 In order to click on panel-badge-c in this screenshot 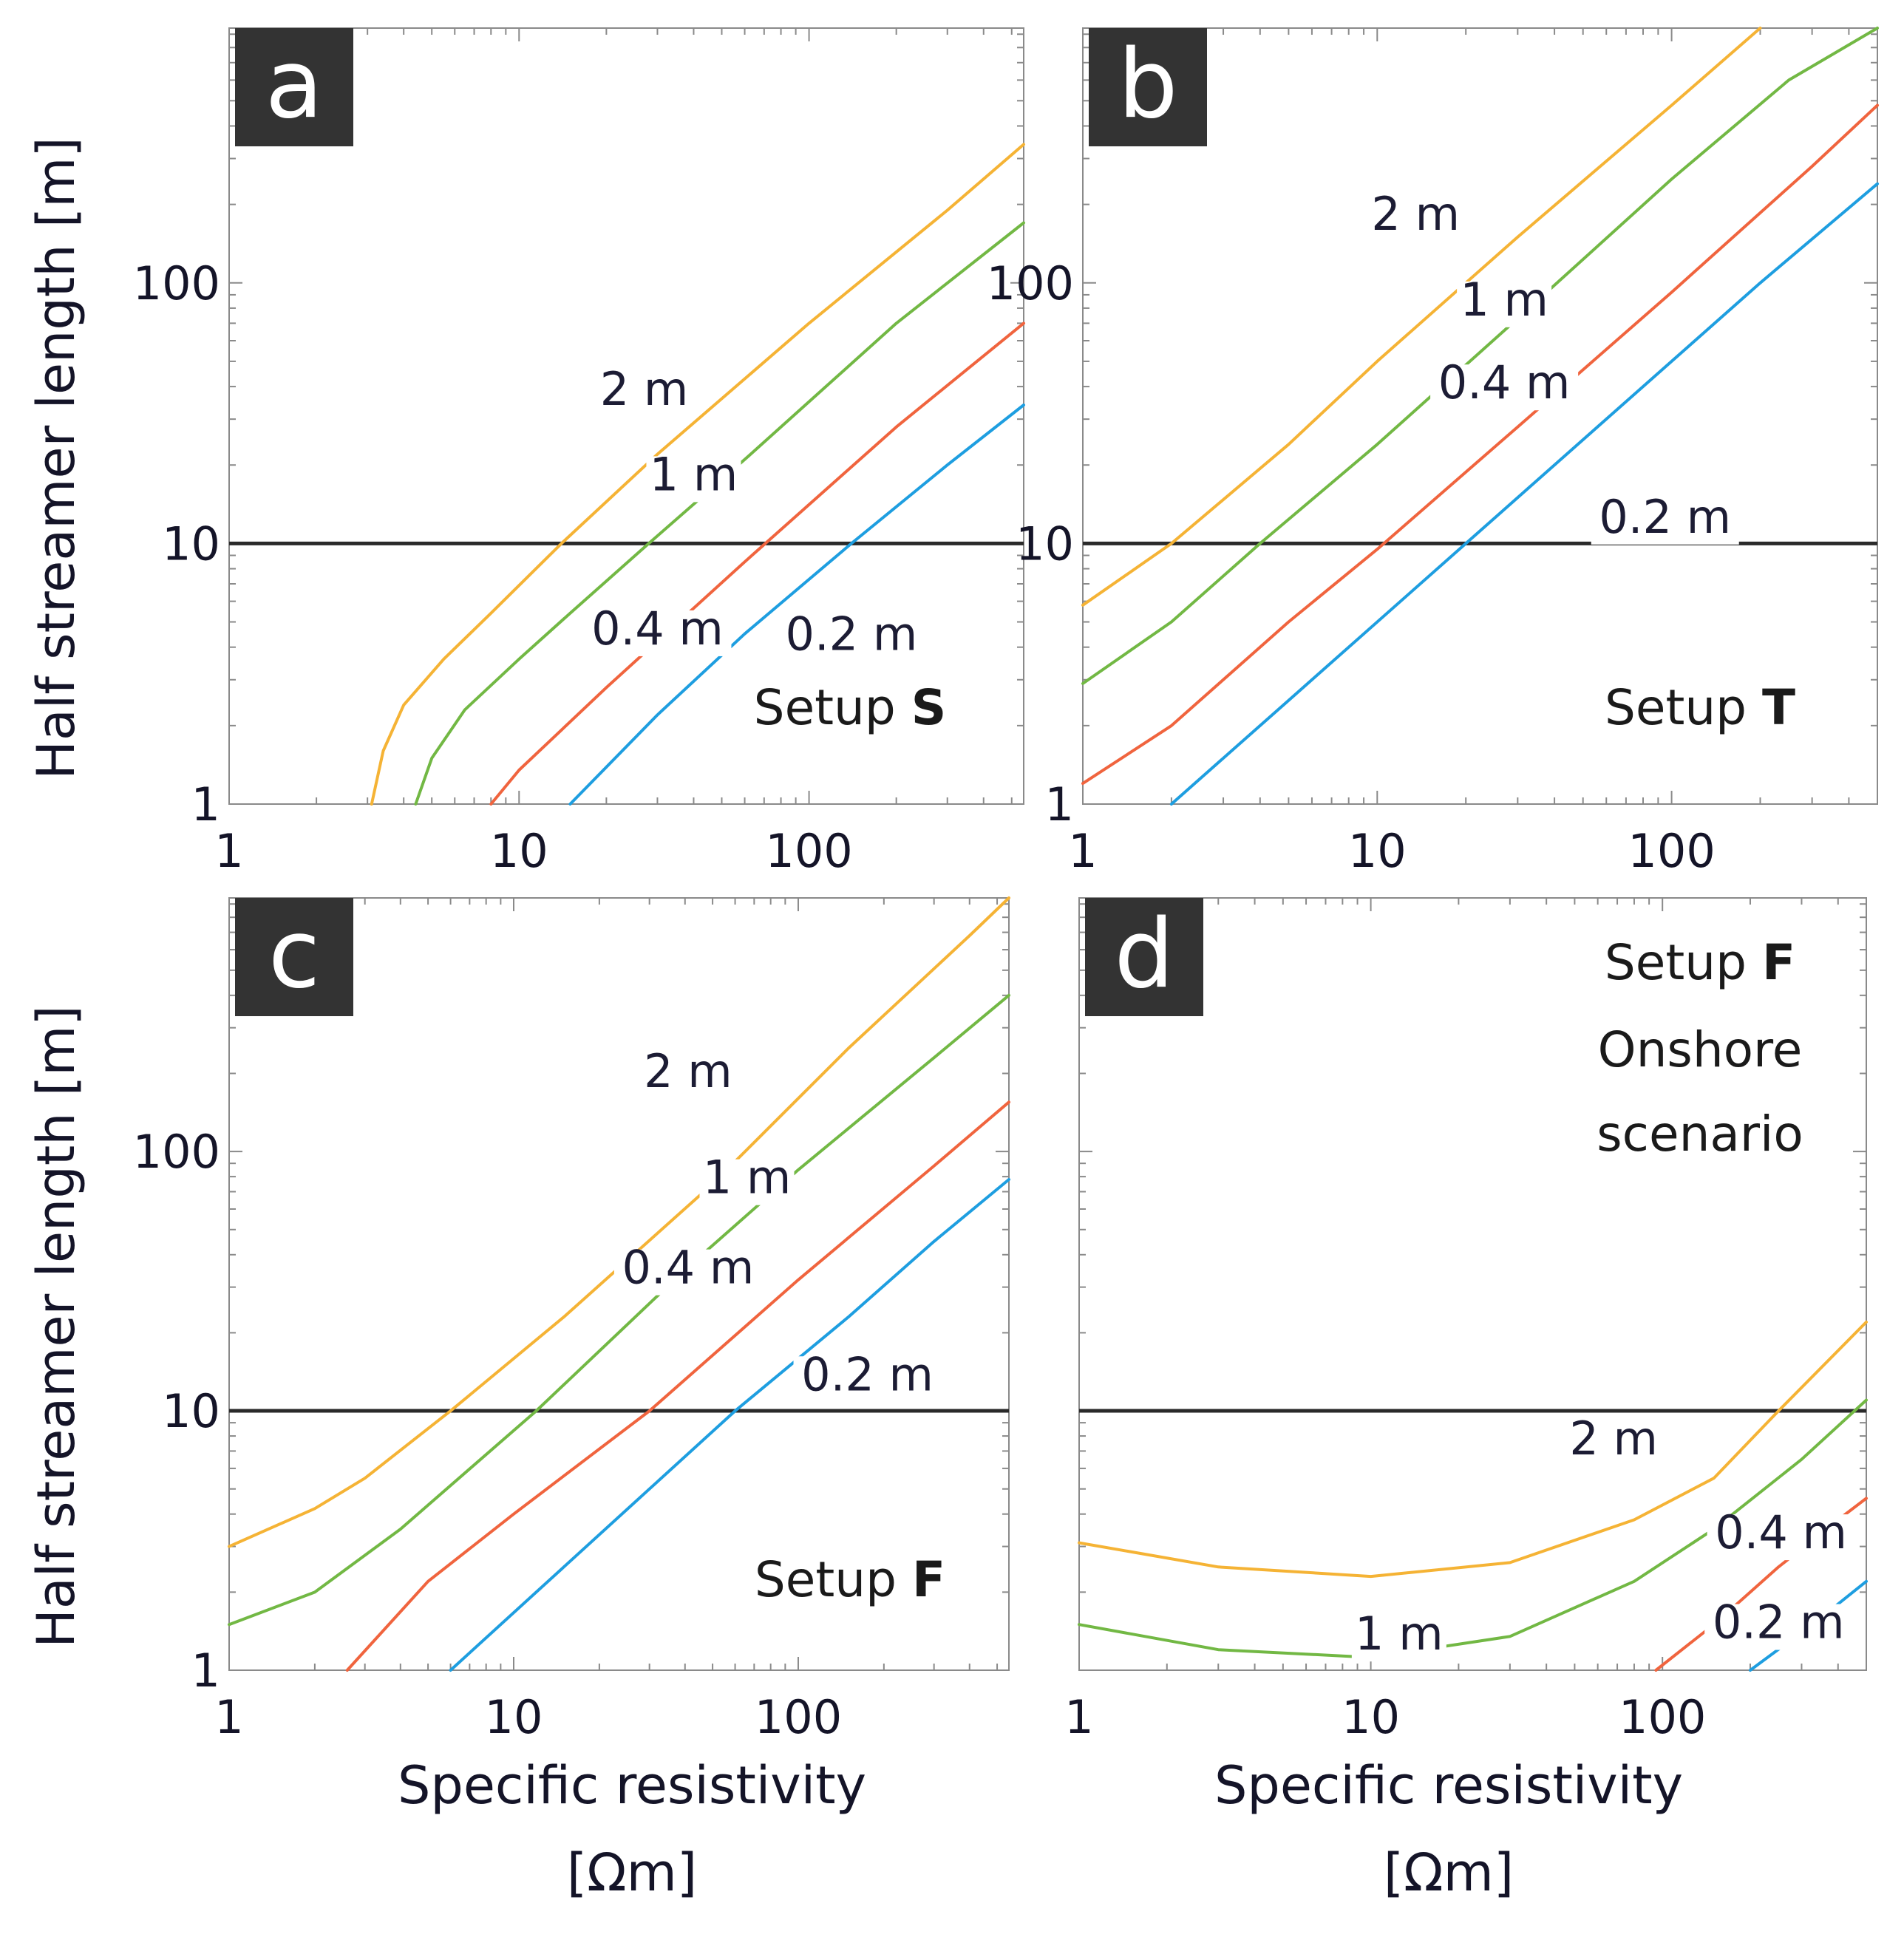, I will do `click(294, 957)`.